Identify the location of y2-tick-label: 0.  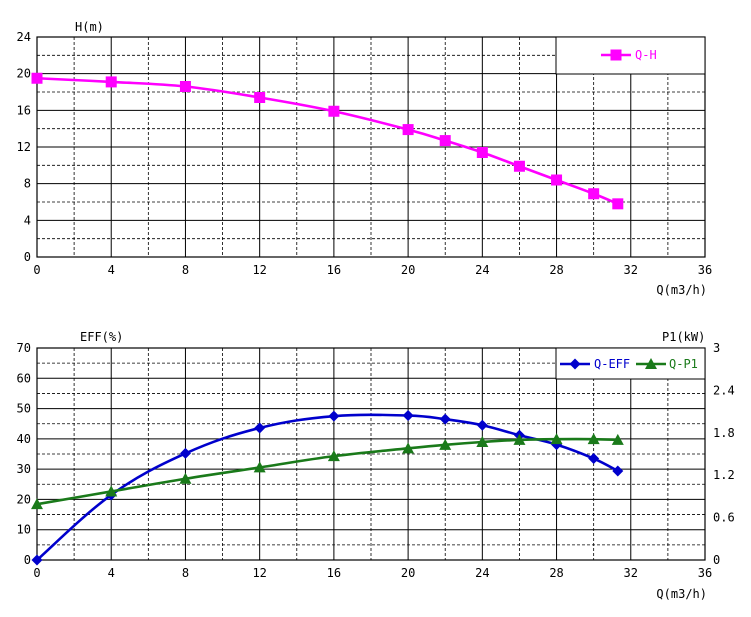
(716, 560).